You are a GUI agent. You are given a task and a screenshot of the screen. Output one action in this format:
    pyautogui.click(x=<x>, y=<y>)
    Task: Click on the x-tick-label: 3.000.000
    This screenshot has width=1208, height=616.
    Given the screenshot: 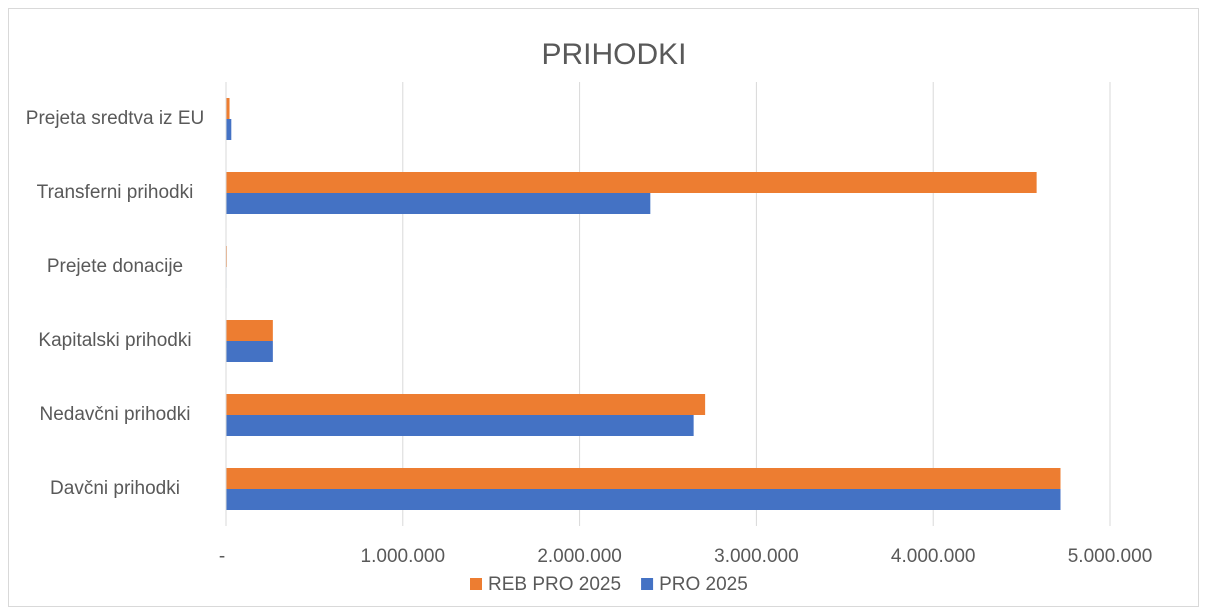 What is the action you would take?
    pyautogui.click(x=756, y=556)
    